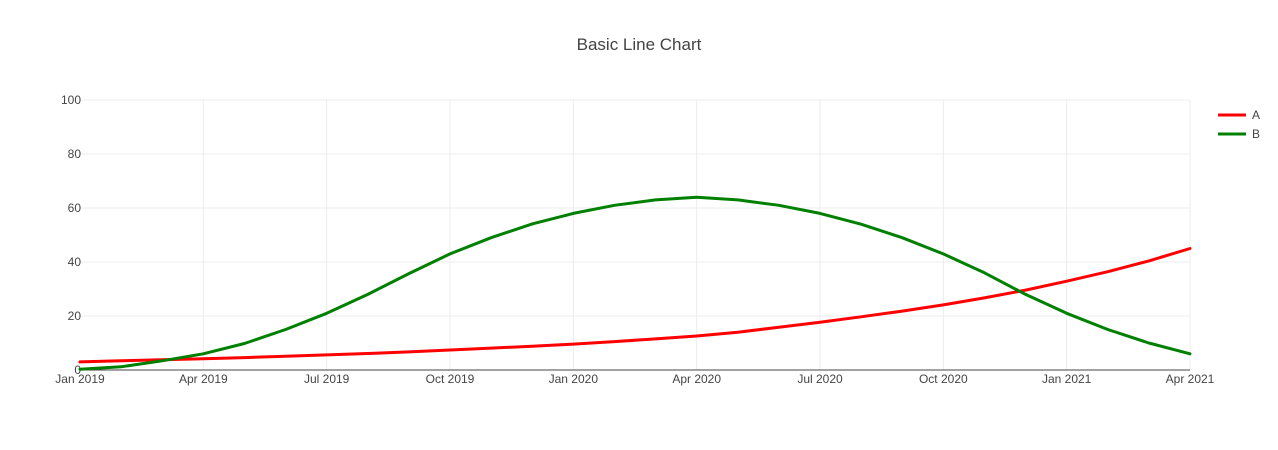 Image resolution: width=1278 pixels, height=450 pixels. Describe the element at coordinates (75, 316) in the screenshot. I see `y-tick-label: 20` at that location.